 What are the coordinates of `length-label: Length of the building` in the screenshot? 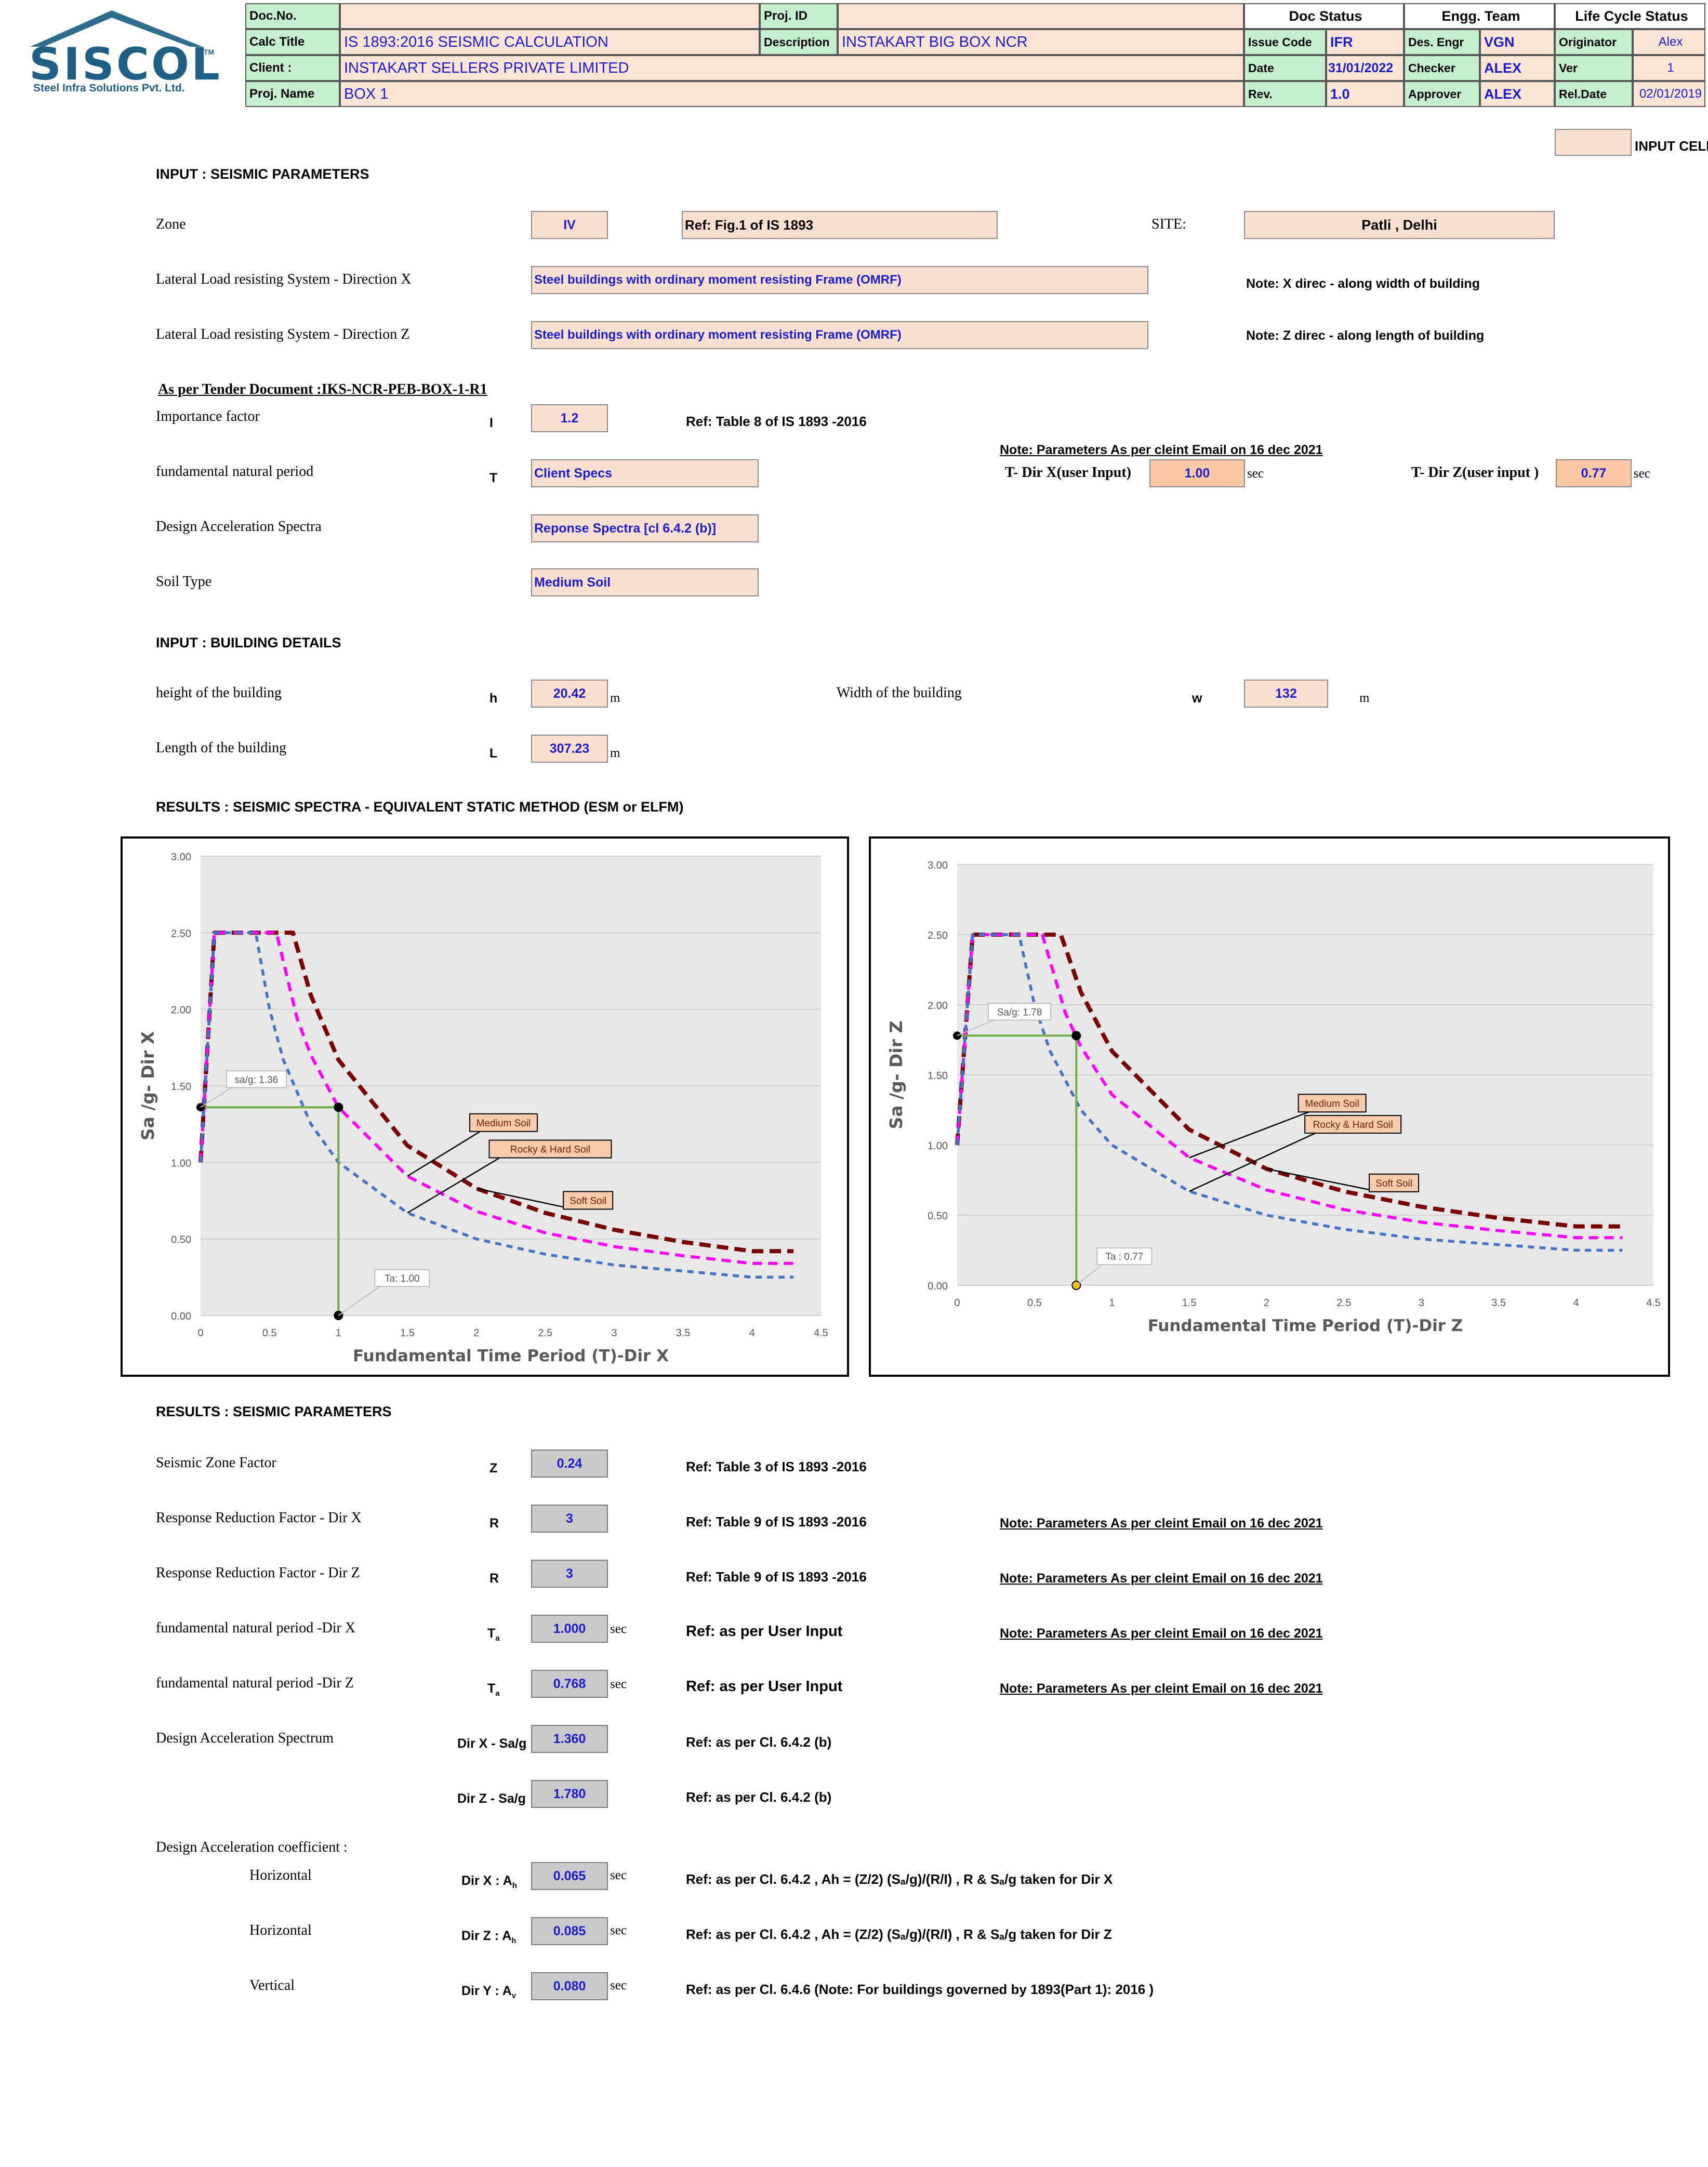 It's located at (222, 748).